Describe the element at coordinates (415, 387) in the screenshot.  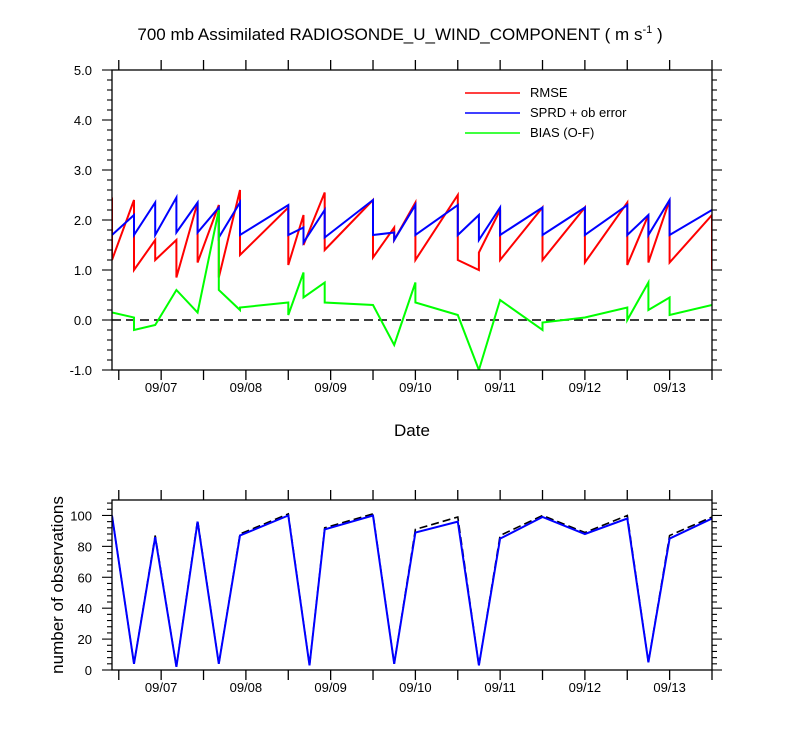
I see `top-x-tick-label-09-10: 09/10` at that location.